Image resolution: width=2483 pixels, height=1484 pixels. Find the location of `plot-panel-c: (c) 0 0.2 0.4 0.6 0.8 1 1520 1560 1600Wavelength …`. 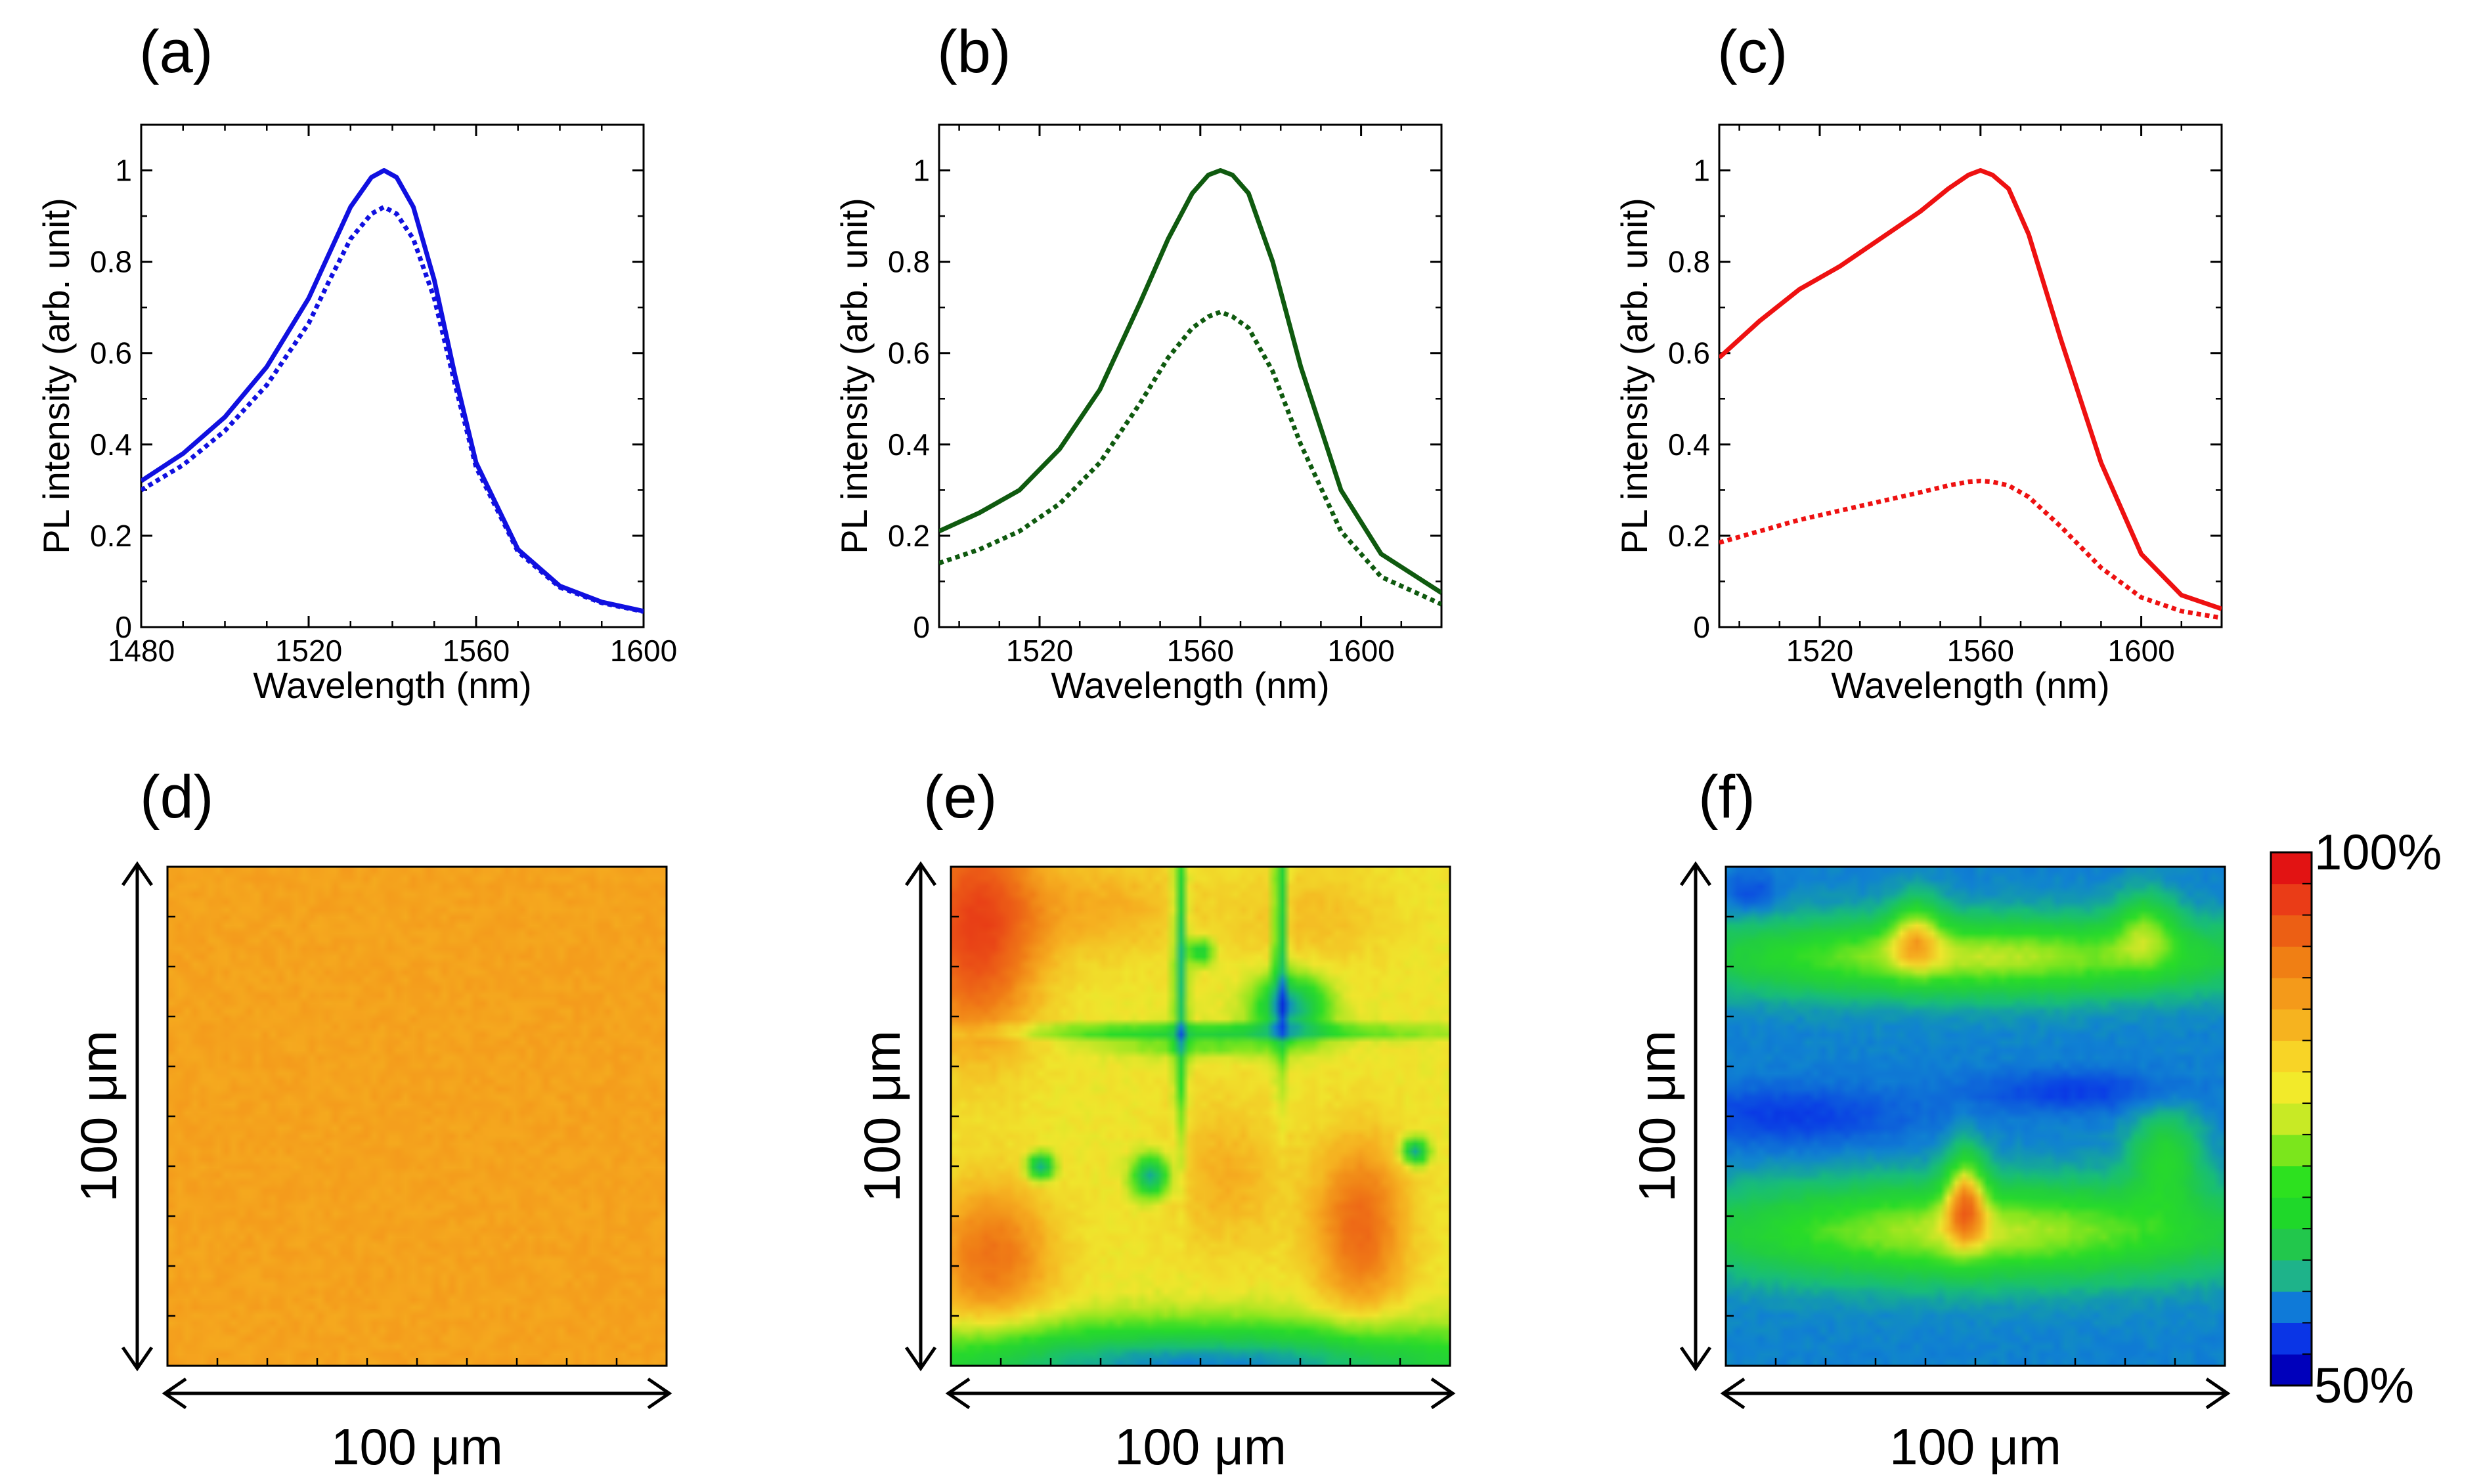

plot-panel-c: (c) 0 0.2 0.4 0.6 0.8 1 1520 1560 1600Wavelength … is located at coordinates (1918, 362).